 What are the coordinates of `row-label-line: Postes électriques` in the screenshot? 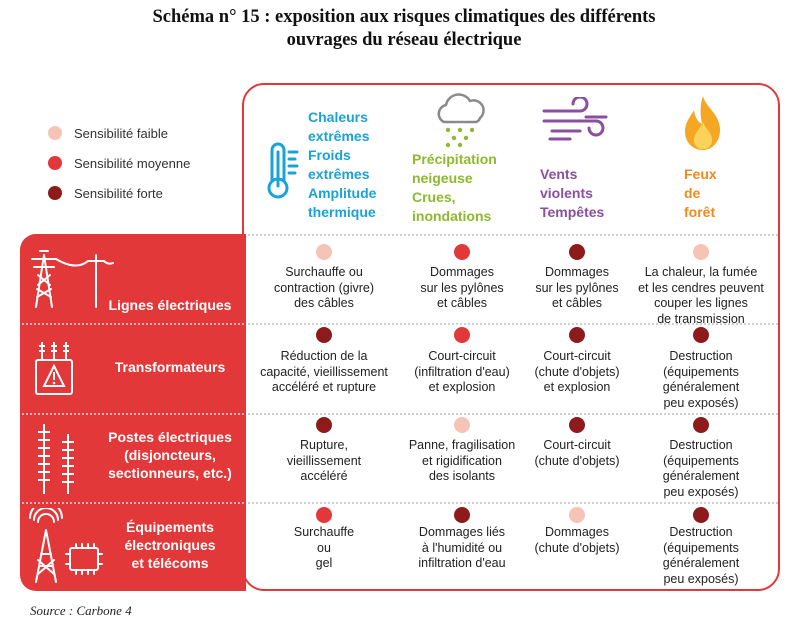 It's located at (170, 437).